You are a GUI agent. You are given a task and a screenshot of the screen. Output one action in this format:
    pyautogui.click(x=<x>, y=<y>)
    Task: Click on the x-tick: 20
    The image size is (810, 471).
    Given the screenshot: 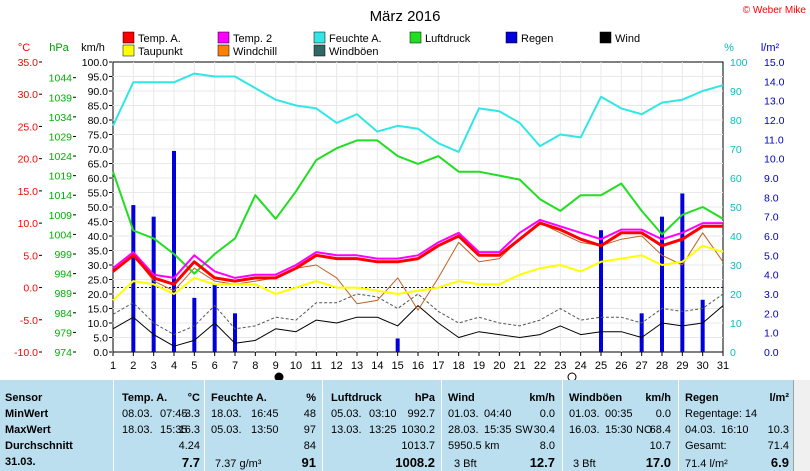 What is the action you would take?
    pyautogui.click(x=499, y=366)
    